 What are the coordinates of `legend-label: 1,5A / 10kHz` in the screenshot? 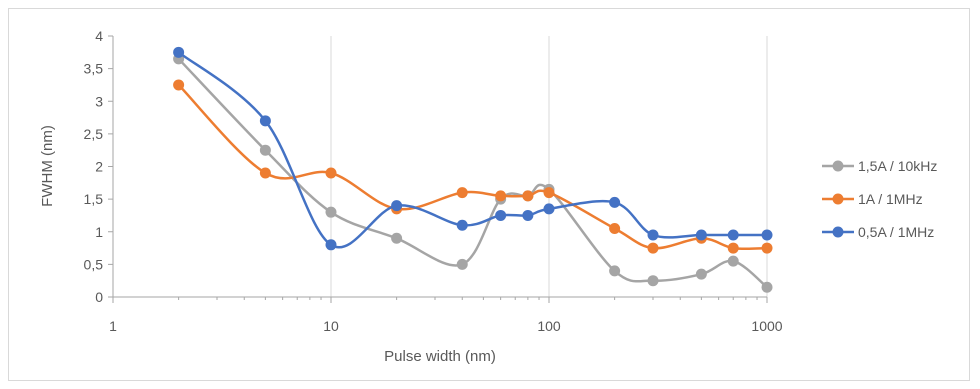 It's located at (897, 166).